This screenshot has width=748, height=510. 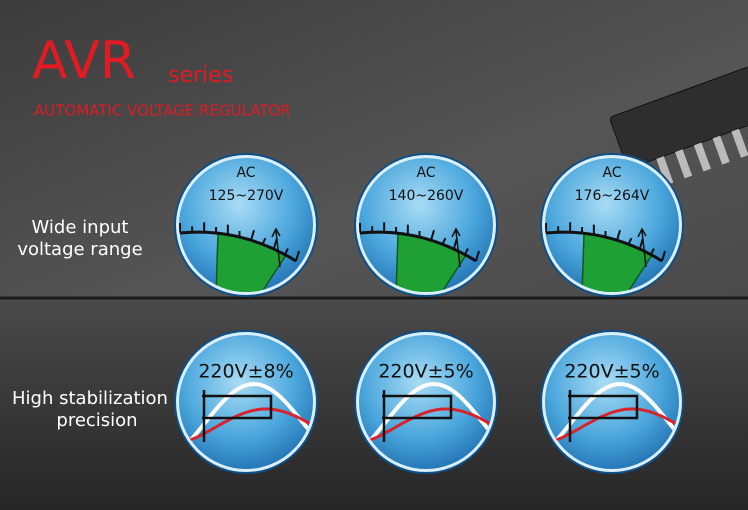 What do you see at coordinates (245, 372) in the screenshot?
I see `precision-label: 220V±8%` at bounding box center [245, 372].